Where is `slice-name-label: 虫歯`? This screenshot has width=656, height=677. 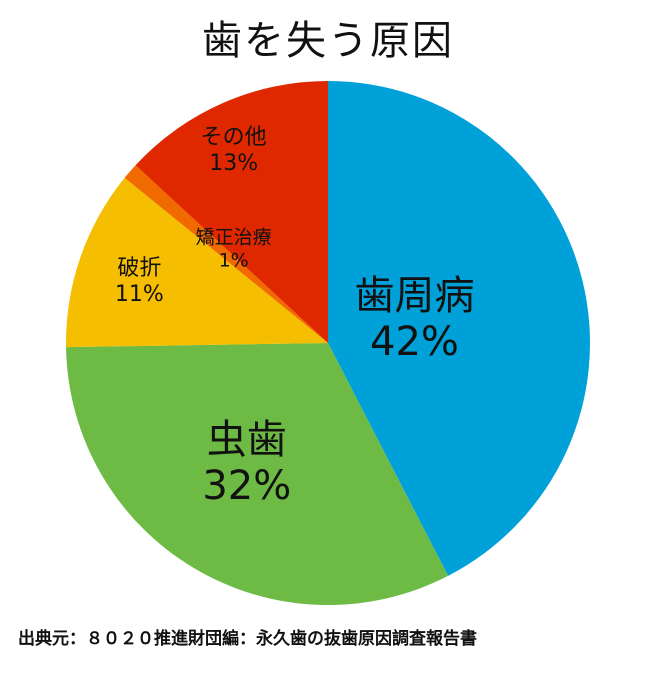 slice-name-label: 虫歯 is located at coordinates (247, 440).